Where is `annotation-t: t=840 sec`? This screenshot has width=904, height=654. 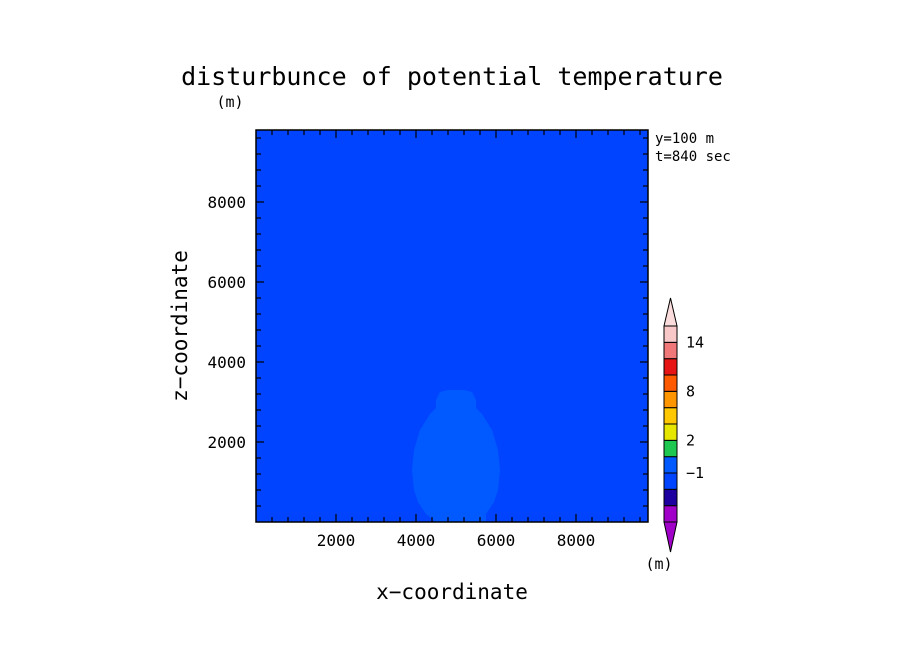 annotation-t: t=840 sec is located at coordinates (693, 157).